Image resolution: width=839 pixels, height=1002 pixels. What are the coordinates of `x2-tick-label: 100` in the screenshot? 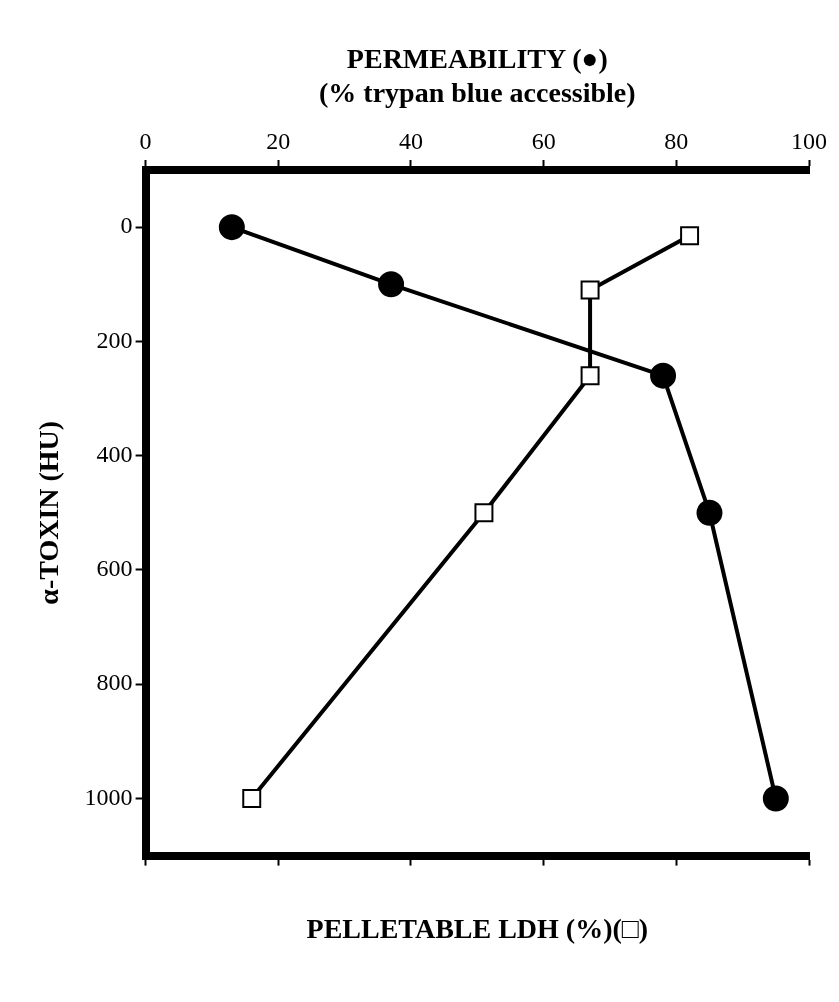 It's located at (809, 140).